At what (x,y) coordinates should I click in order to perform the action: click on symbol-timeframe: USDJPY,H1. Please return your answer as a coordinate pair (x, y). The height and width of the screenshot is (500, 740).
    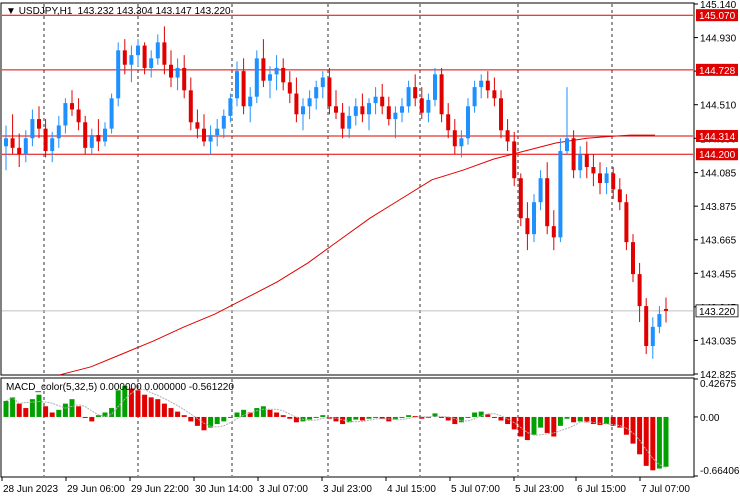
    Looking at the image, I should click on (46, 11).